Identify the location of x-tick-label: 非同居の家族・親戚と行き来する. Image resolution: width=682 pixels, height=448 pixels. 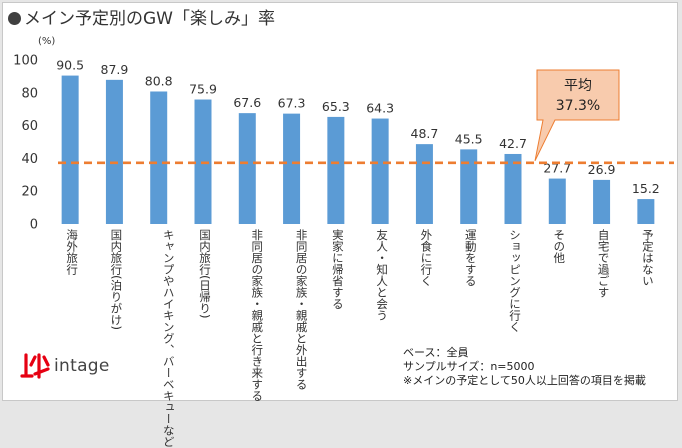
(257, 315).